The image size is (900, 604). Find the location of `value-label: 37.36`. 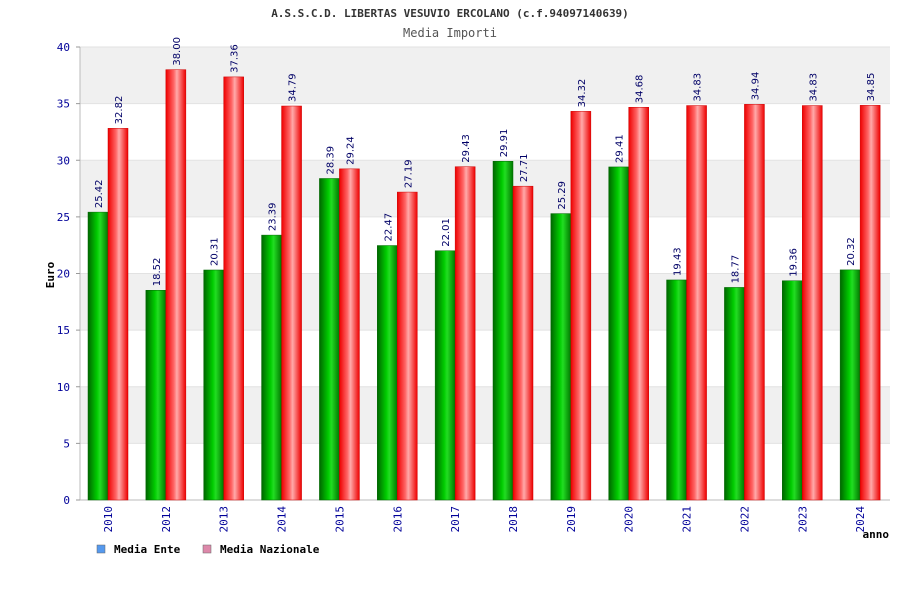

value-label: 37.36 is located at coordinates (235, 58).